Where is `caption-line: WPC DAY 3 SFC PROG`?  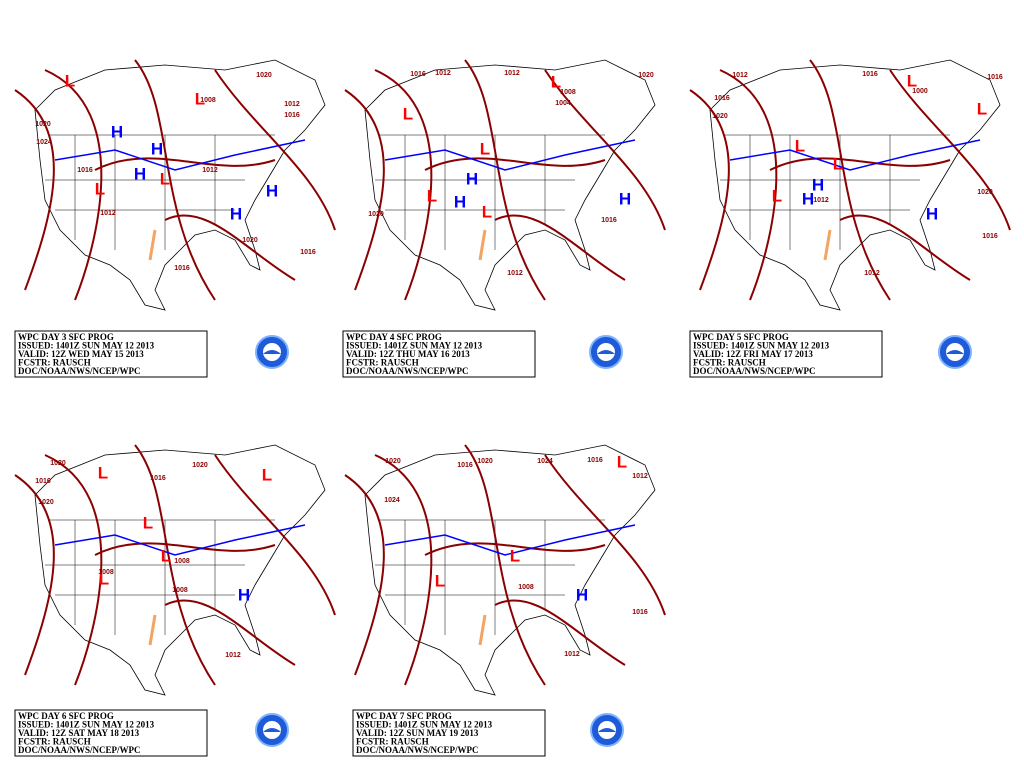 caption-line: WPC DAY 3 SFC PROG is located at coordinates (66, 337).